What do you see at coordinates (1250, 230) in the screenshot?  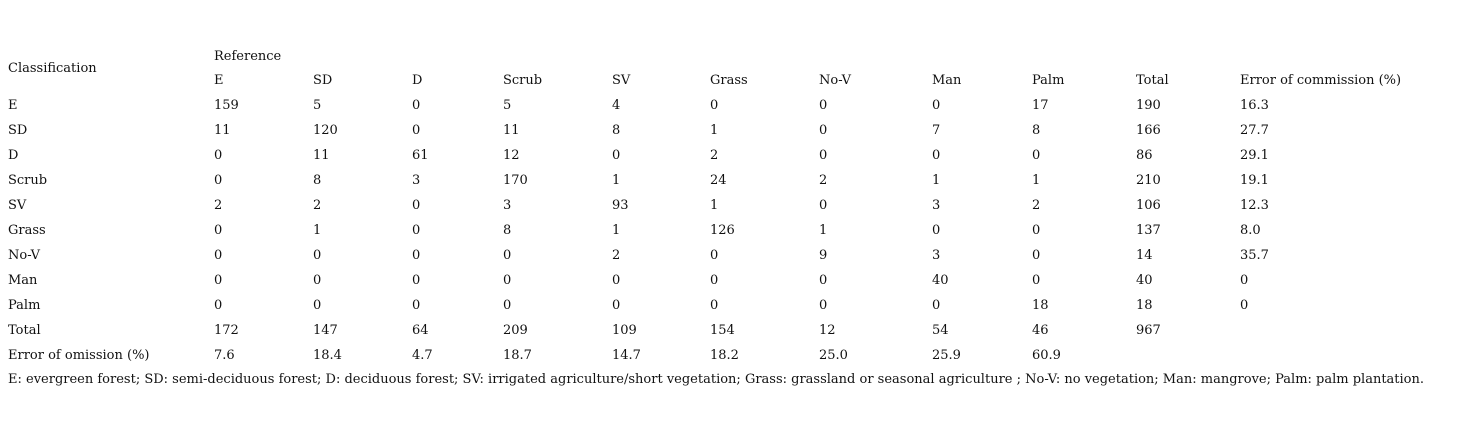 I see `table-cell: 8.0` at bounding box center [1250, 230].